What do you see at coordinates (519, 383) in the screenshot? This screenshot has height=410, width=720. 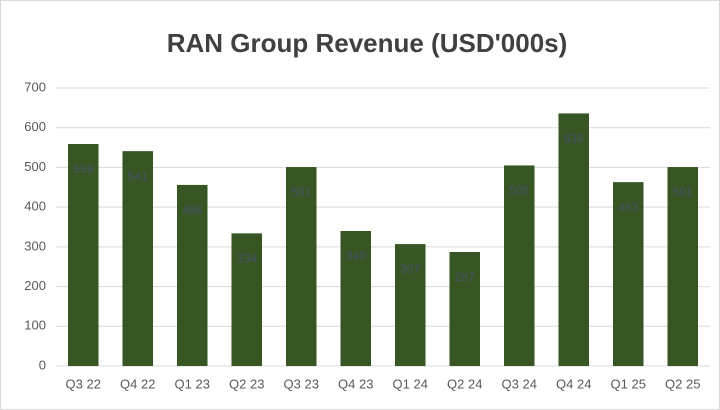 I see `x-tick-label: Q3 24` at bounding box center [519, 383].